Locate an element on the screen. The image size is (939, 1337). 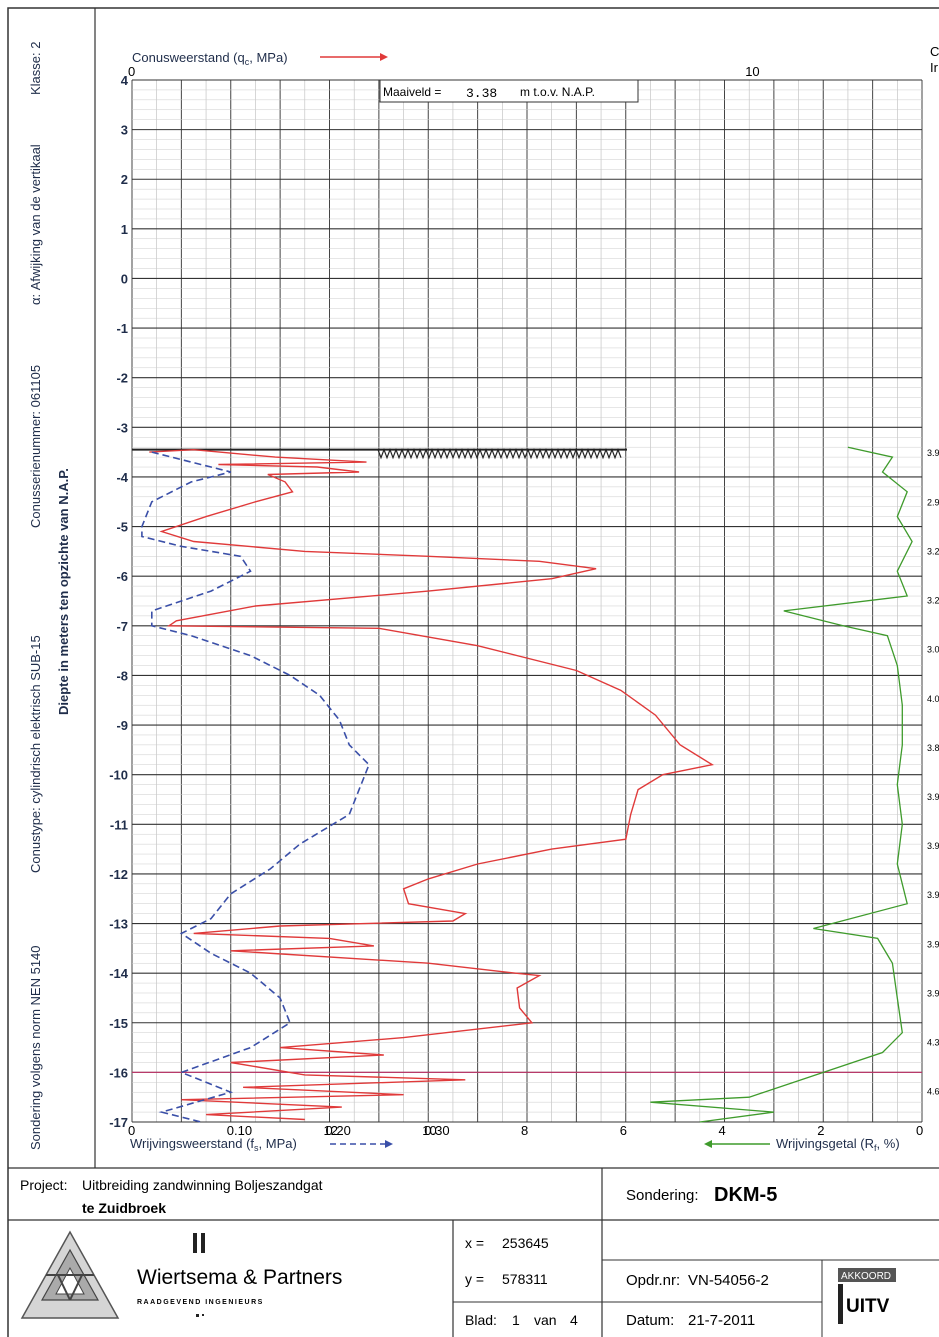
datum-label: Datum: is located at coordinates (650, 1320).